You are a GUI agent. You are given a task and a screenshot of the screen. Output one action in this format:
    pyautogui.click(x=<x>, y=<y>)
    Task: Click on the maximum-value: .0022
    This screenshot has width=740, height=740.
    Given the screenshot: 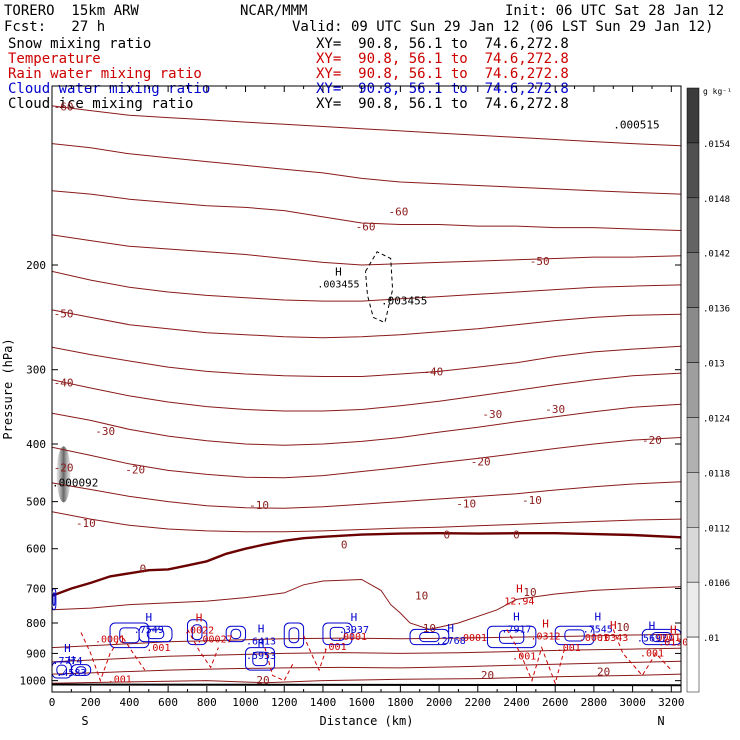 What is the action you would take?
    pyautogui.click(x=199, y=630)
    